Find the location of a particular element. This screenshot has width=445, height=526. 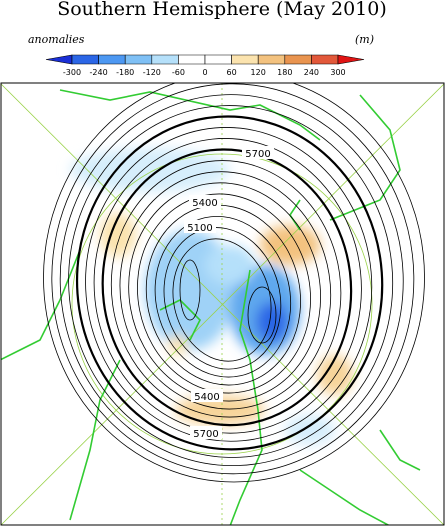

colorbar-tick-label: 180 is located at coordinates (284, 72).